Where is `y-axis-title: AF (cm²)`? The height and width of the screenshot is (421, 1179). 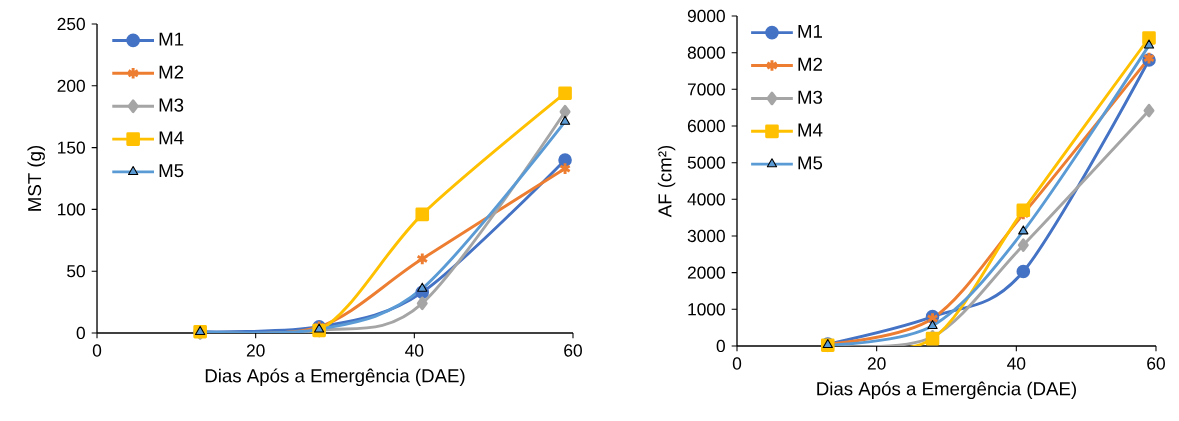 y-axis-title: AF (cm²) is located at coordinates (666, 181).